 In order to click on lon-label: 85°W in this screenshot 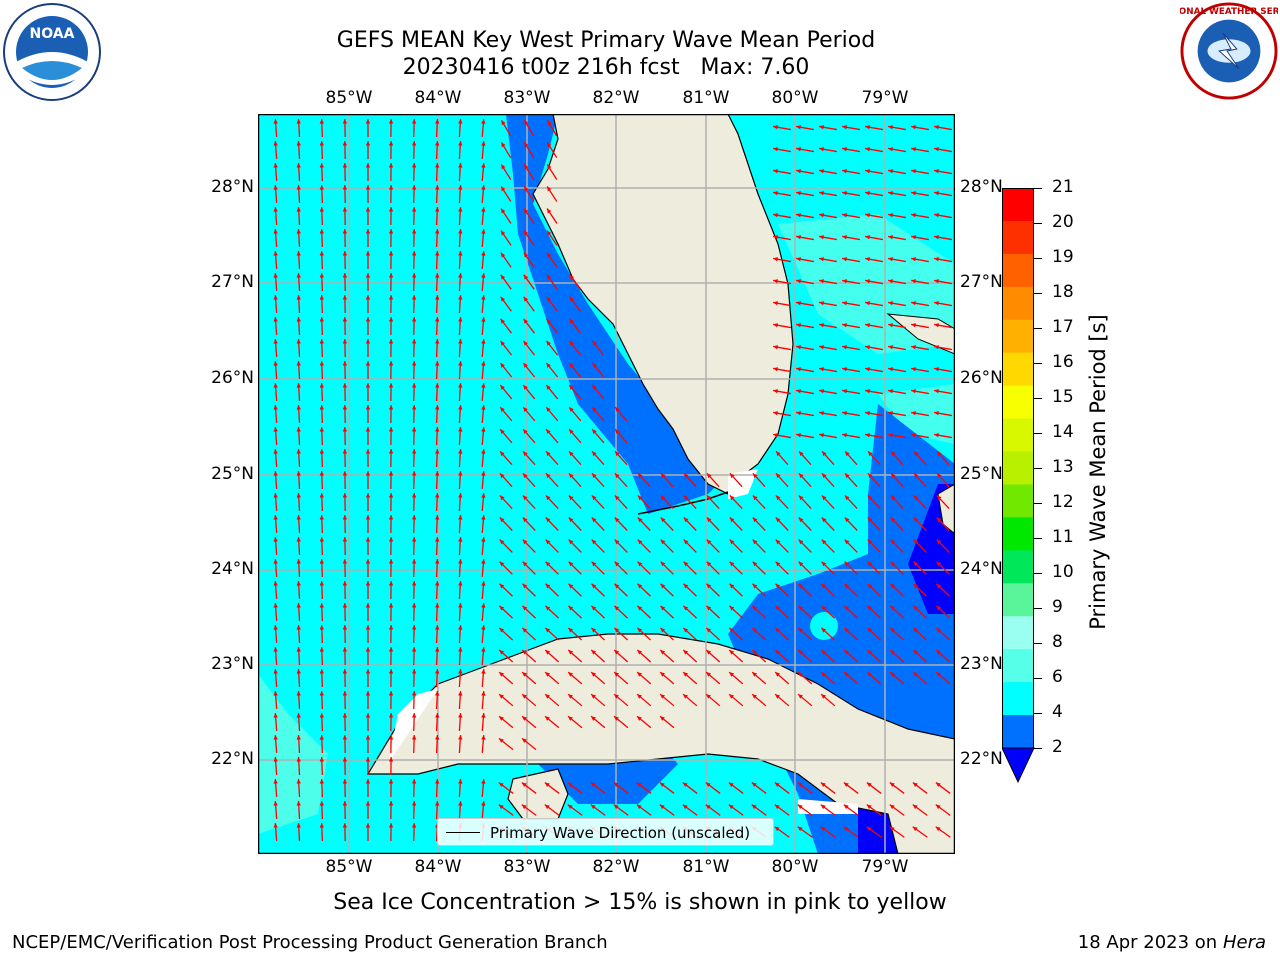, I will do `click(349, 98)`.